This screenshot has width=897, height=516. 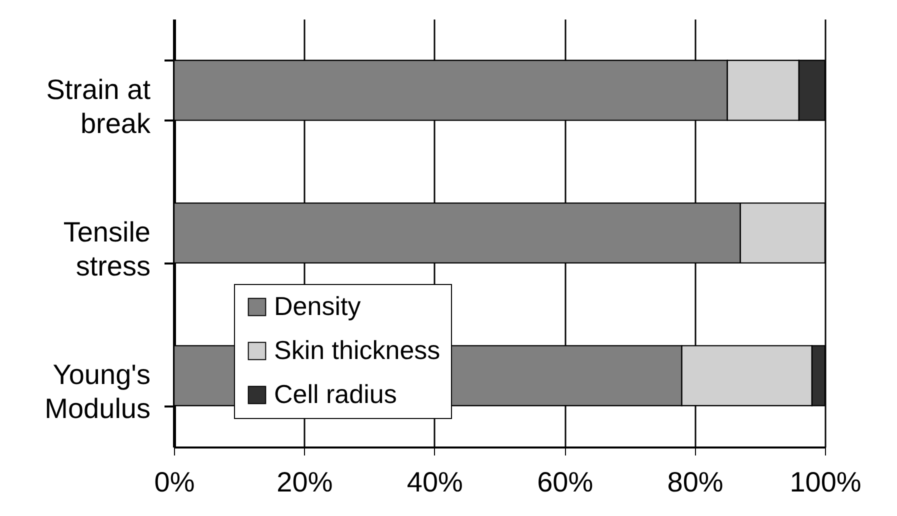 I want to click on legend-label: Skin thickness, so click(x=357, y=350).